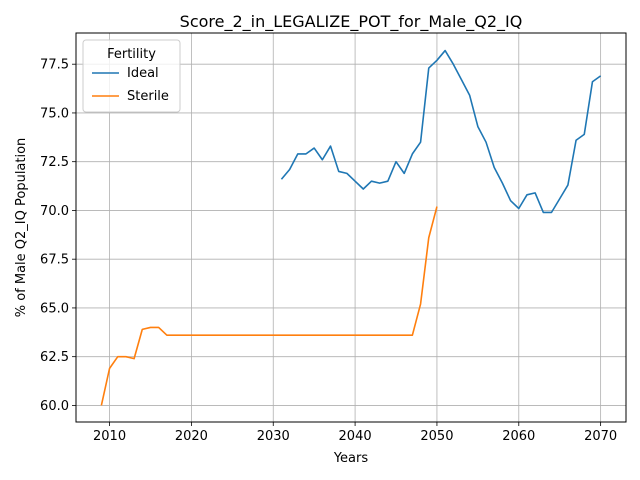  I want to click on x-tick-label: 2010, so click(109, 436).